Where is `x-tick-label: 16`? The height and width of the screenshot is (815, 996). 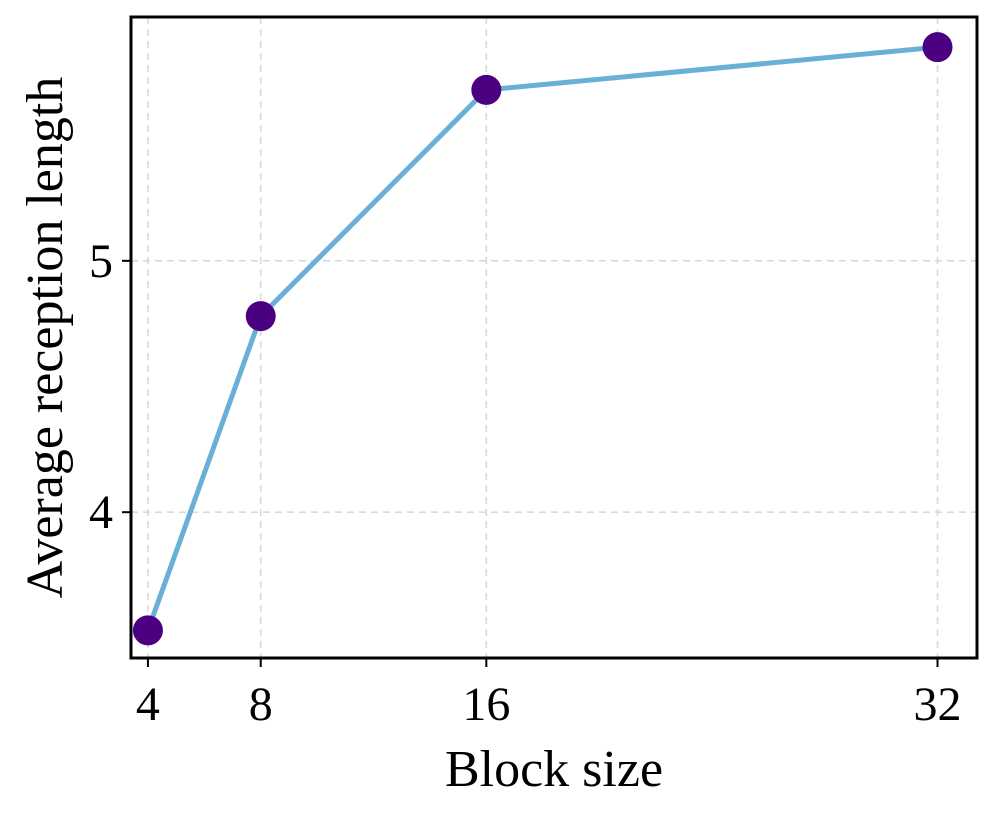 x-tick-label: 16 is located at coordinates (486, 704).